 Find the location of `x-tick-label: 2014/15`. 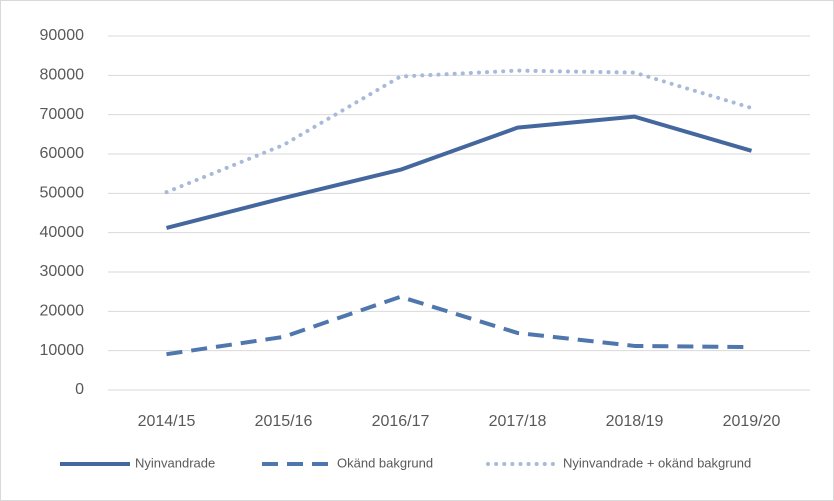

x-tick-label: 2014/15 is located at coordinates (167, 421).